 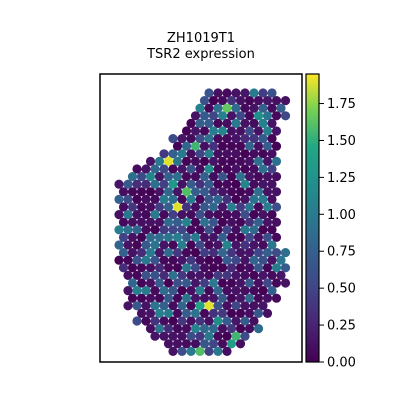 What do you see at coordinates (337, 234) in the screenshot?
I see `colorbar-ticks: 0.00 0.25 0.50 0.75 1.00 1.25 1.50 1.75` at bounding box center [337, 234].